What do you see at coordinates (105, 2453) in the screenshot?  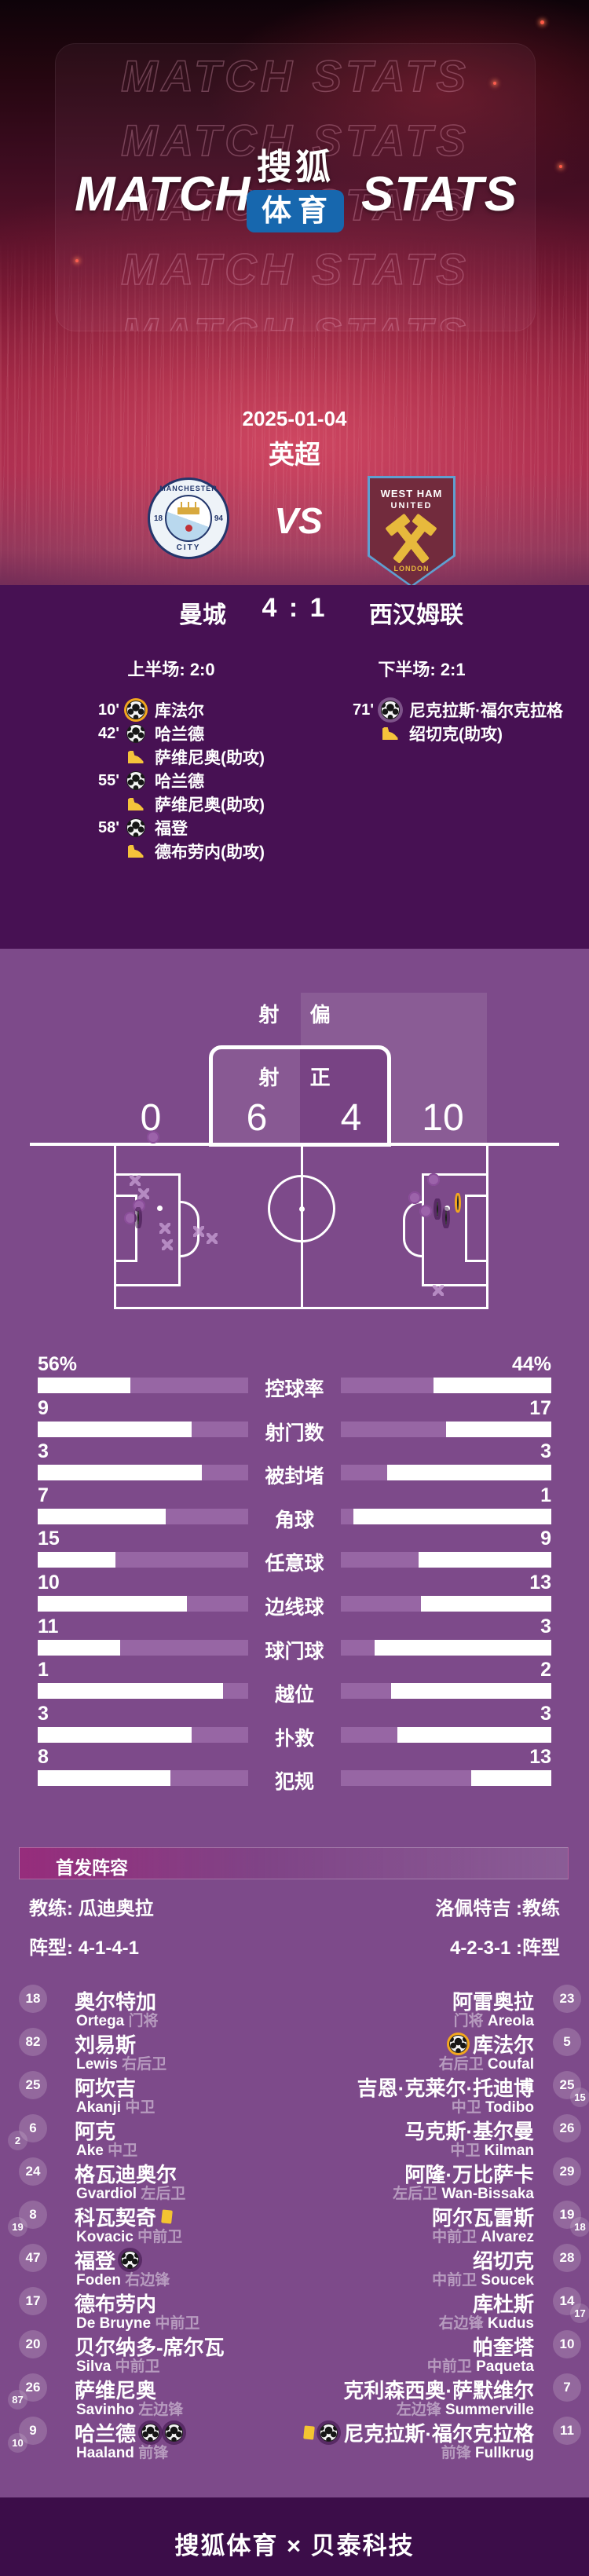 I see `player-en-name: Haaland` at bounding box center [105, 2453].